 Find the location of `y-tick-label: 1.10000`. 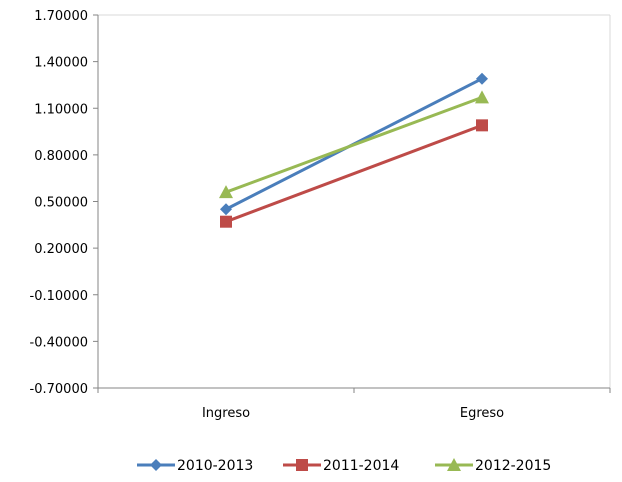

y-tick-label: 1.10000 is located at coordinates (61, 109).